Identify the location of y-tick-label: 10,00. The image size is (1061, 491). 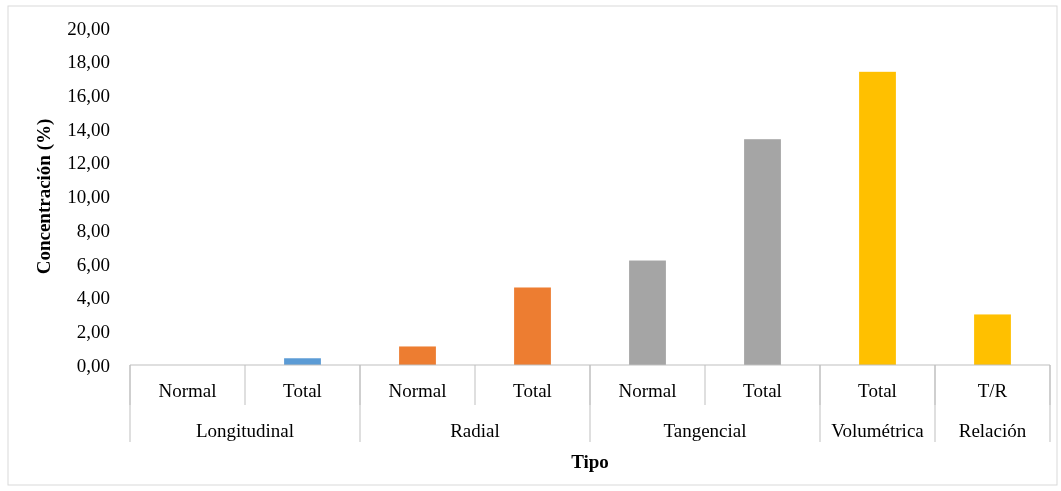
(88, 197).